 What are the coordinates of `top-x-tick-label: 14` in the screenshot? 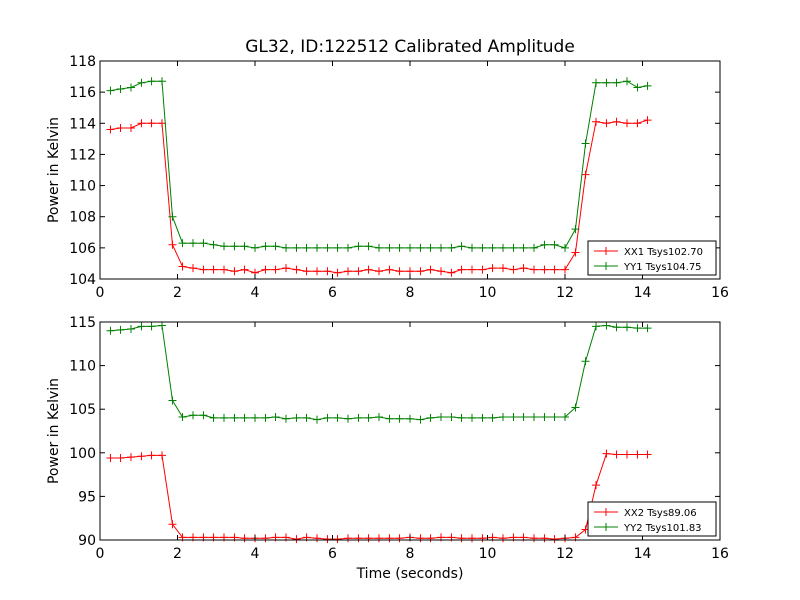 It's located at (643, 293).